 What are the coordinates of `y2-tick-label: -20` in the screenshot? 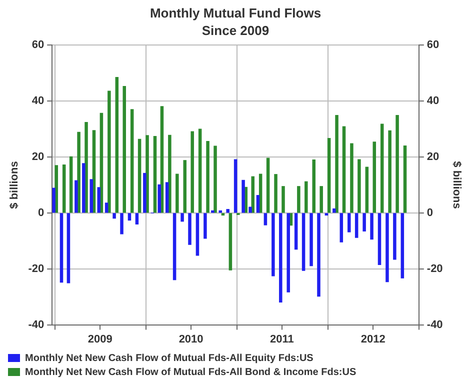 It's located at (434, 268).